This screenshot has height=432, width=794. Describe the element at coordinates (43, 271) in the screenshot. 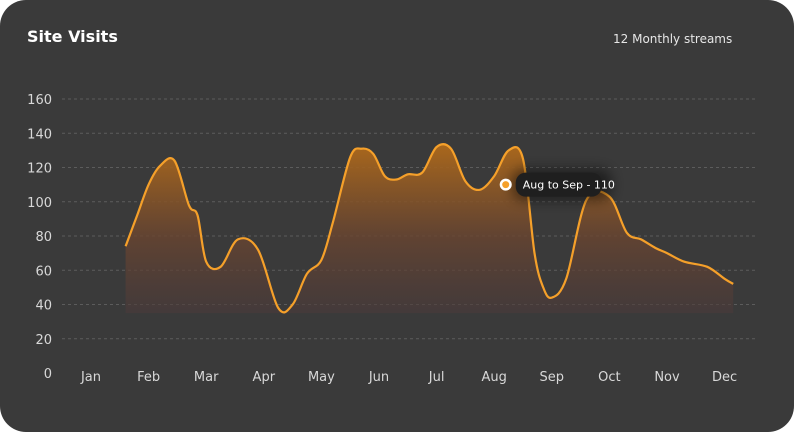

I see `y-tick-label: 60` at that location.